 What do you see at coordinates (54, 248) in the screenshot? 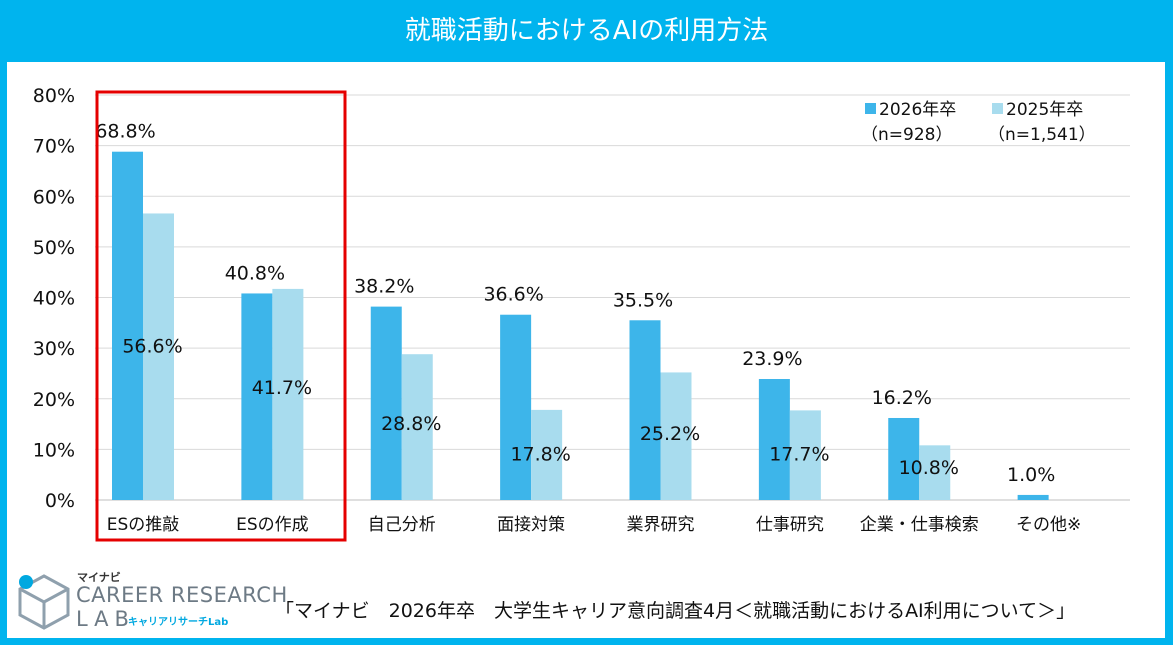
I see `y-tick-label: 50%` at bounding box center [54, 248].